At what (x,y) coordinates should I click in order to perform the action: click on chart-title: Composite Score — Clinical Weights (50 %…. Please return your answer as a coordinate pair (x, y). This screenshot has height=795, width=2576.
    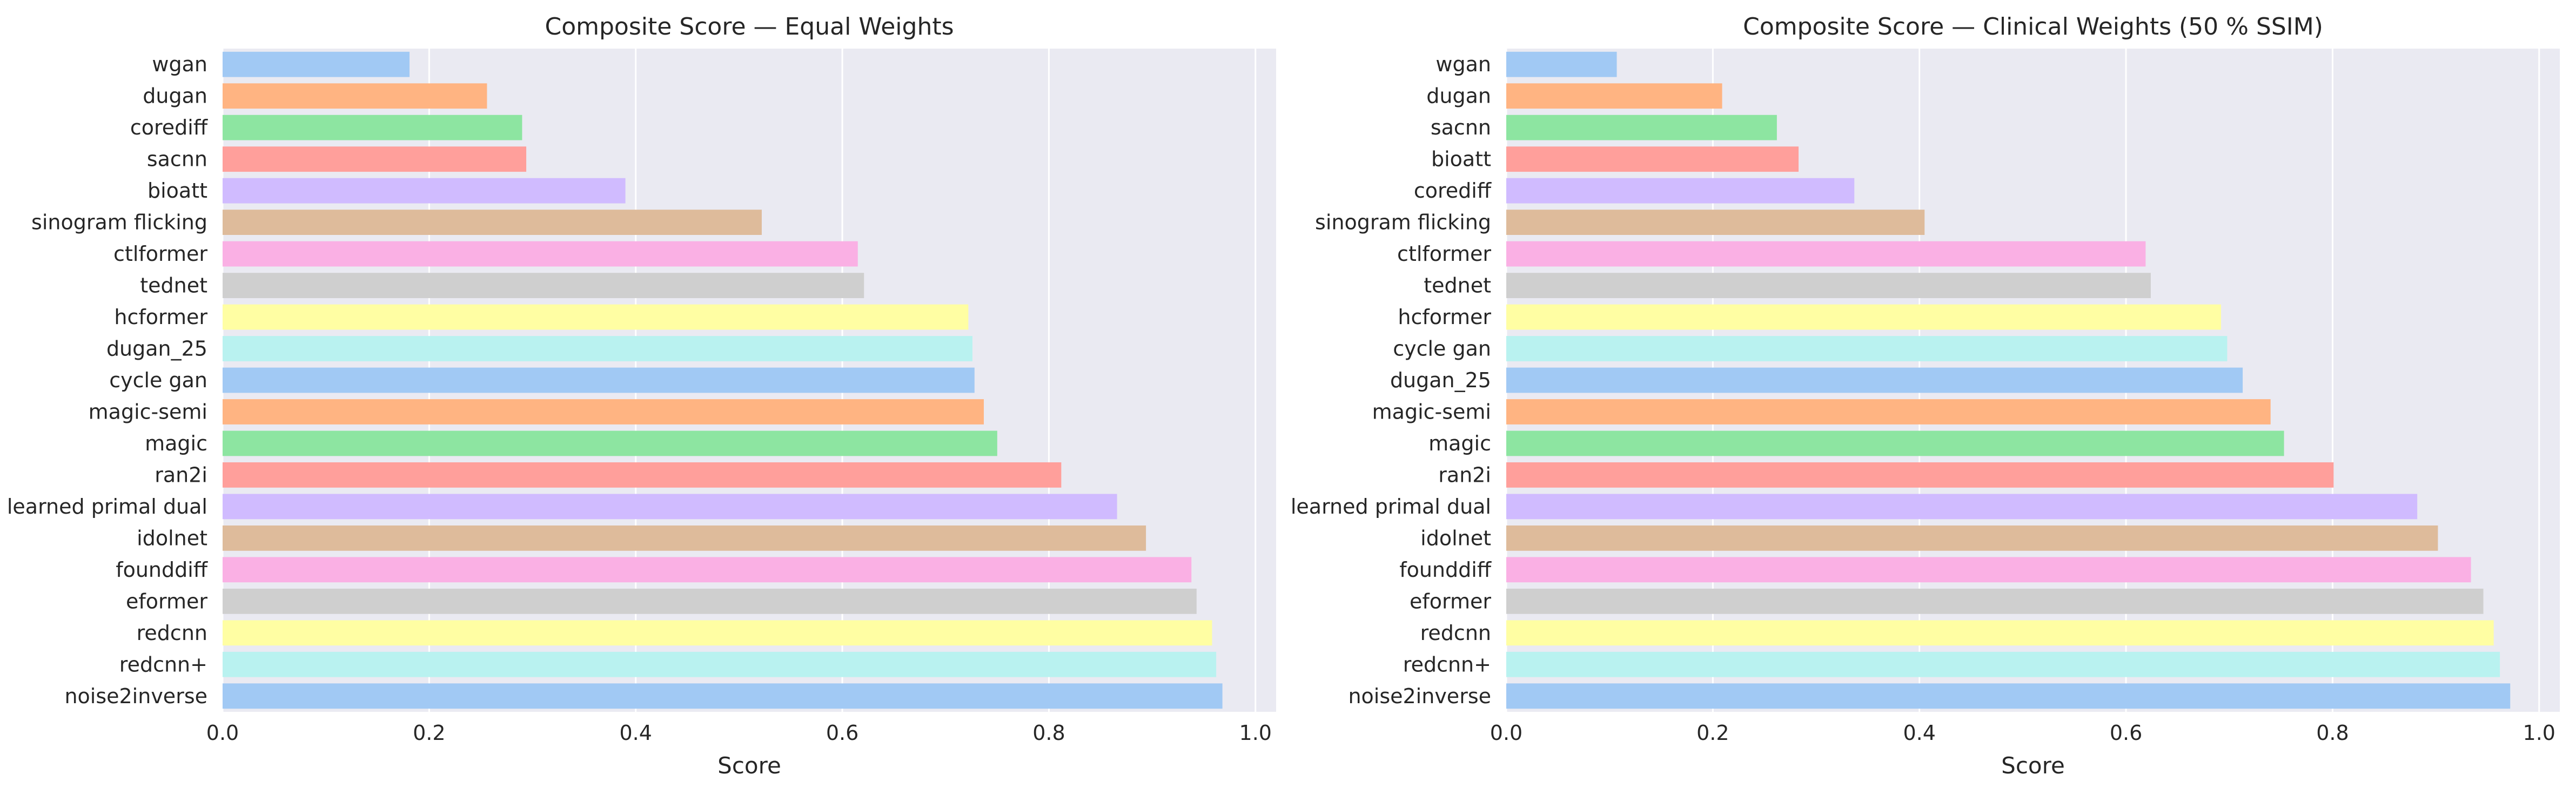
    Looking at the image, I should click on (2033, 27).